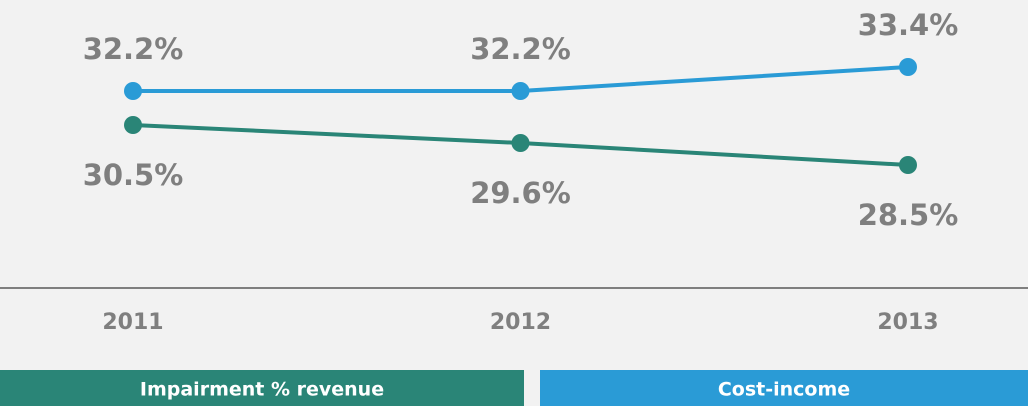 The width and height of the screenshot is (1028, 406). I want to click on legend-label: Cost-income, so click(784, 390).